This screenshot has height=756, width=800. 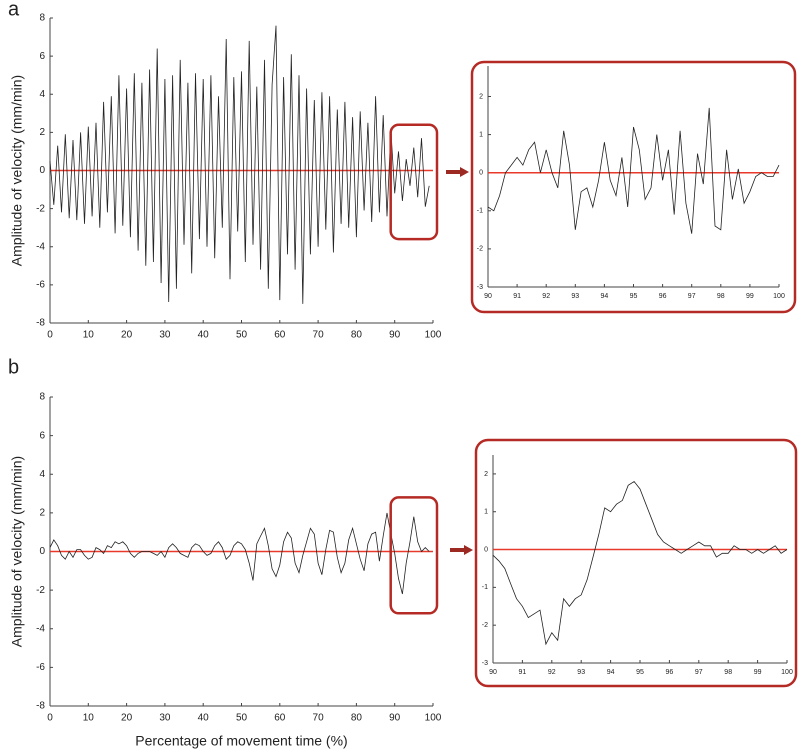 I want to click on x-axis-label: Percentage of movement time (%), so click(x=241, y=741).